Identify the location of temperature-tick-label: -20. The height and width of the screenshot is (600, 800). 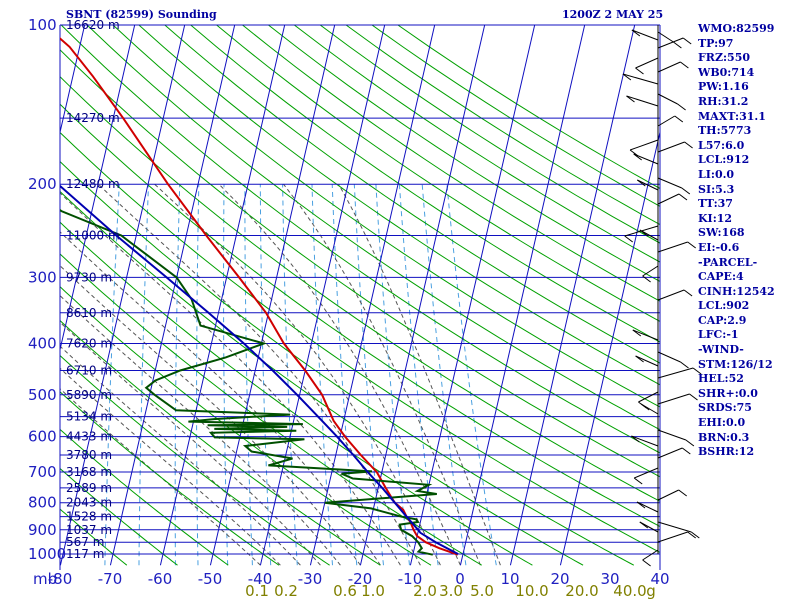
(360, 579).